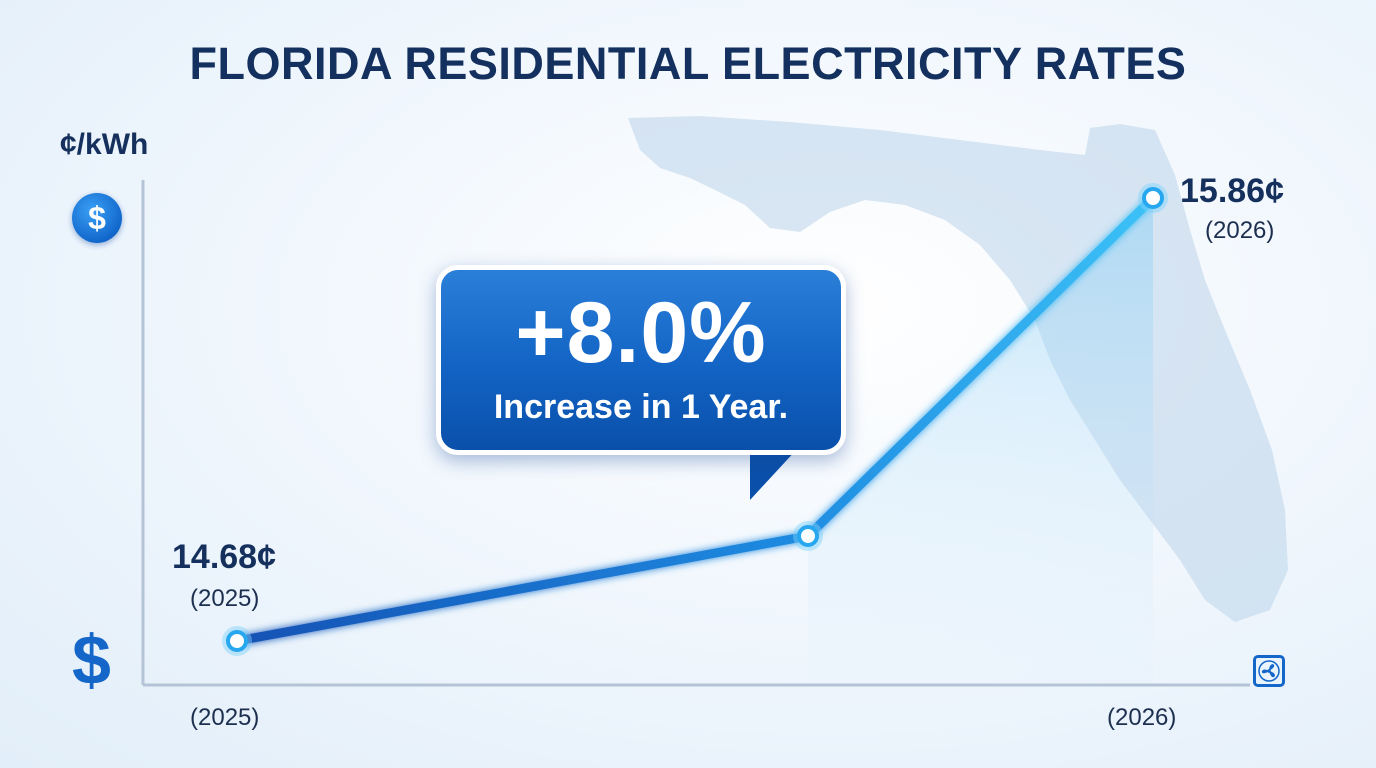 This screenshot has width=1376, height=768. What do you see at coordinates (641, 407) in the screenshot?
I see `callout-subtext: Increase in 1 Year.` at bounding box center [641, 407].